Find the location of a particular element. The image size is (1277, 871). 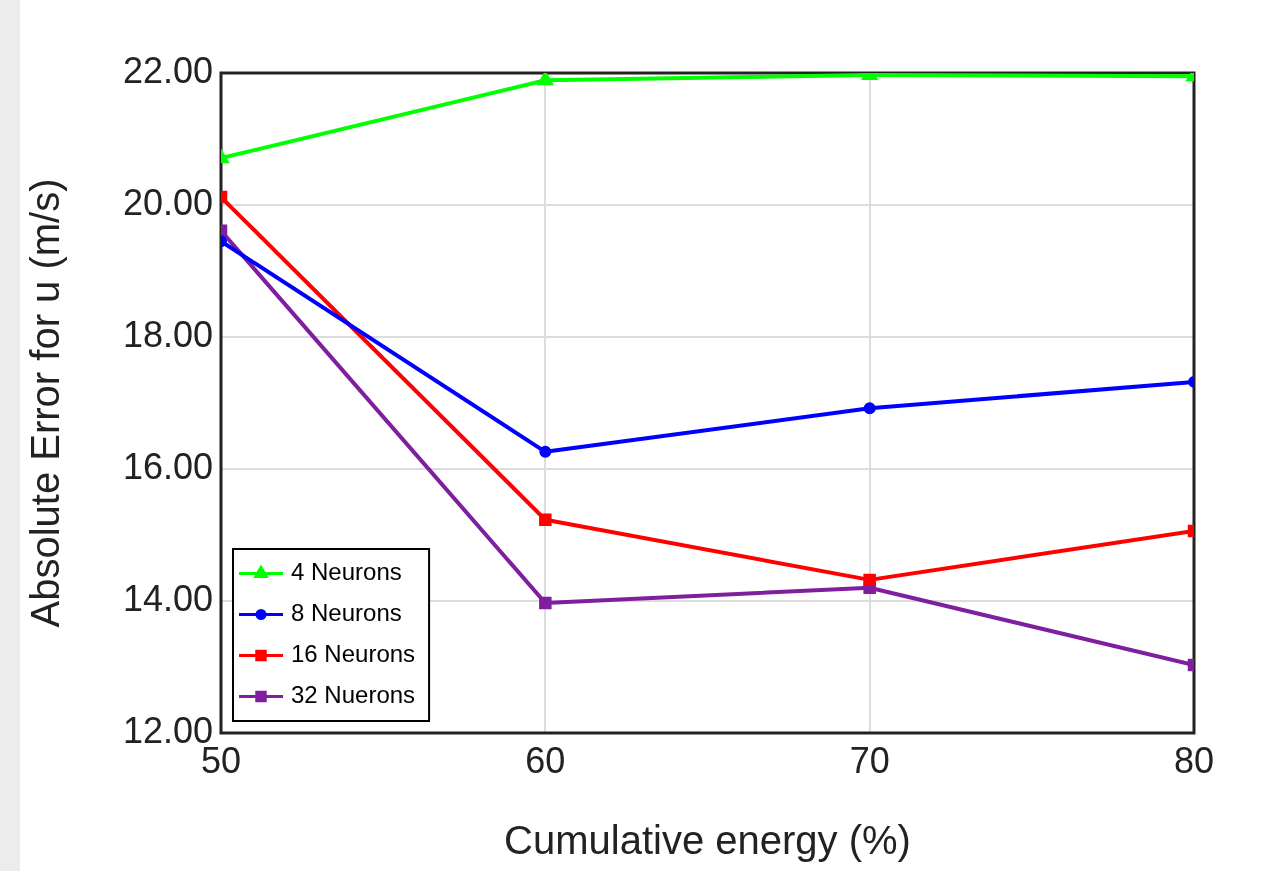

y-tick-label: 14.00 is located at coordinates (167, 598).